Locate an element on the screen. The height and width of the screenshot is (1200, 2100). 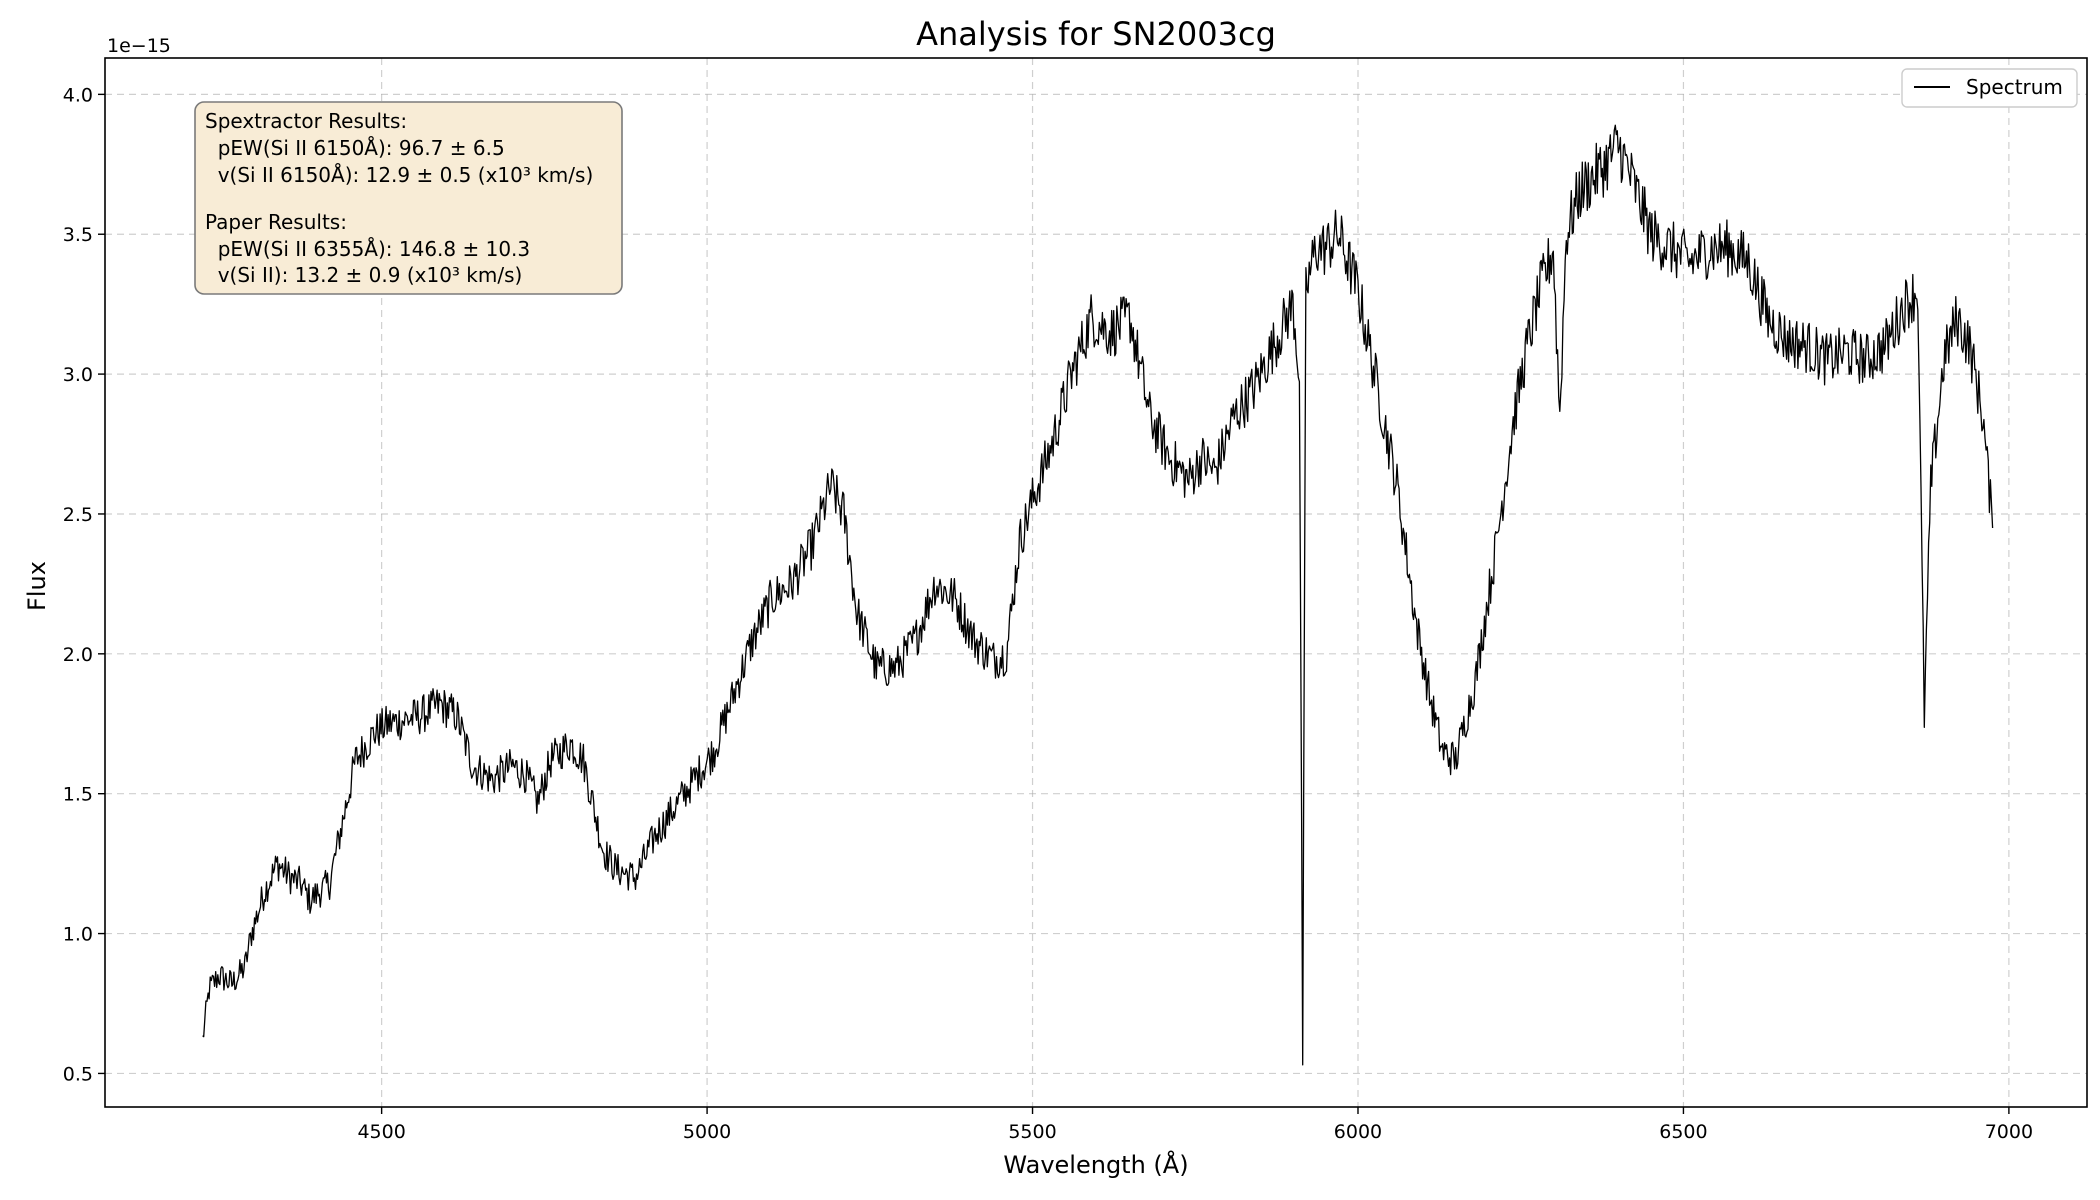
y-tick-label: 2.5 is located at coordinates (78, 515).